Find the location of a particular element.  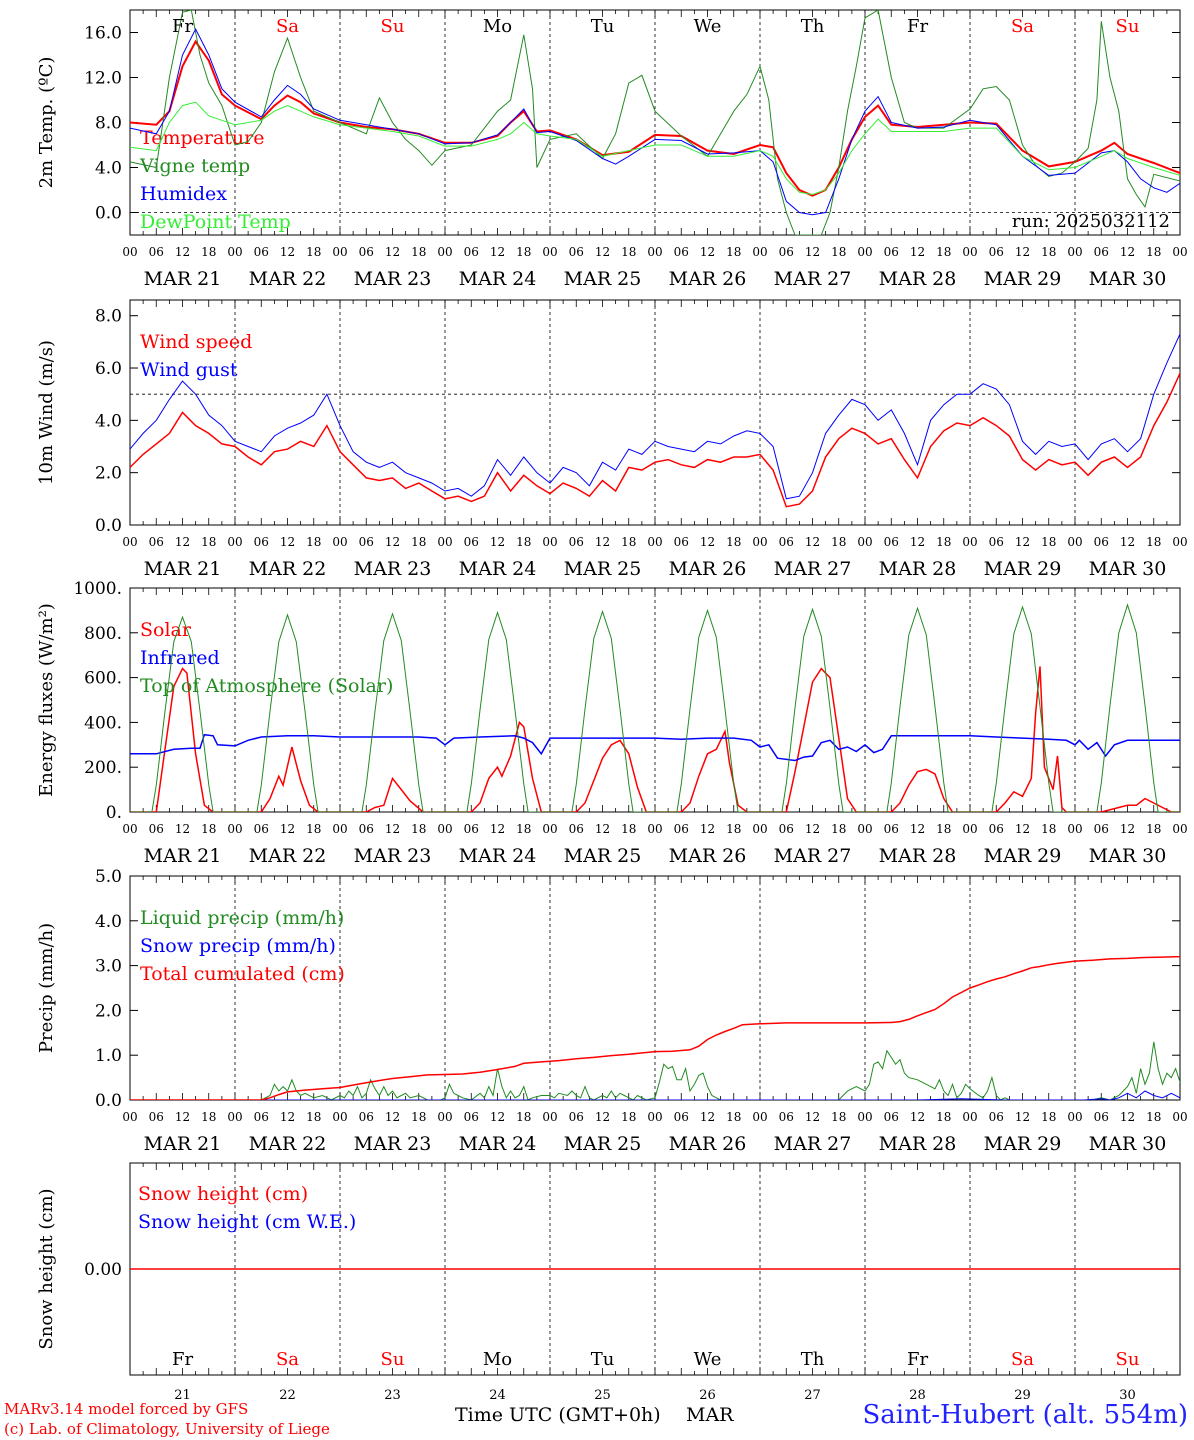

date-label: MAR 21 is located at coordinates (183, 569).